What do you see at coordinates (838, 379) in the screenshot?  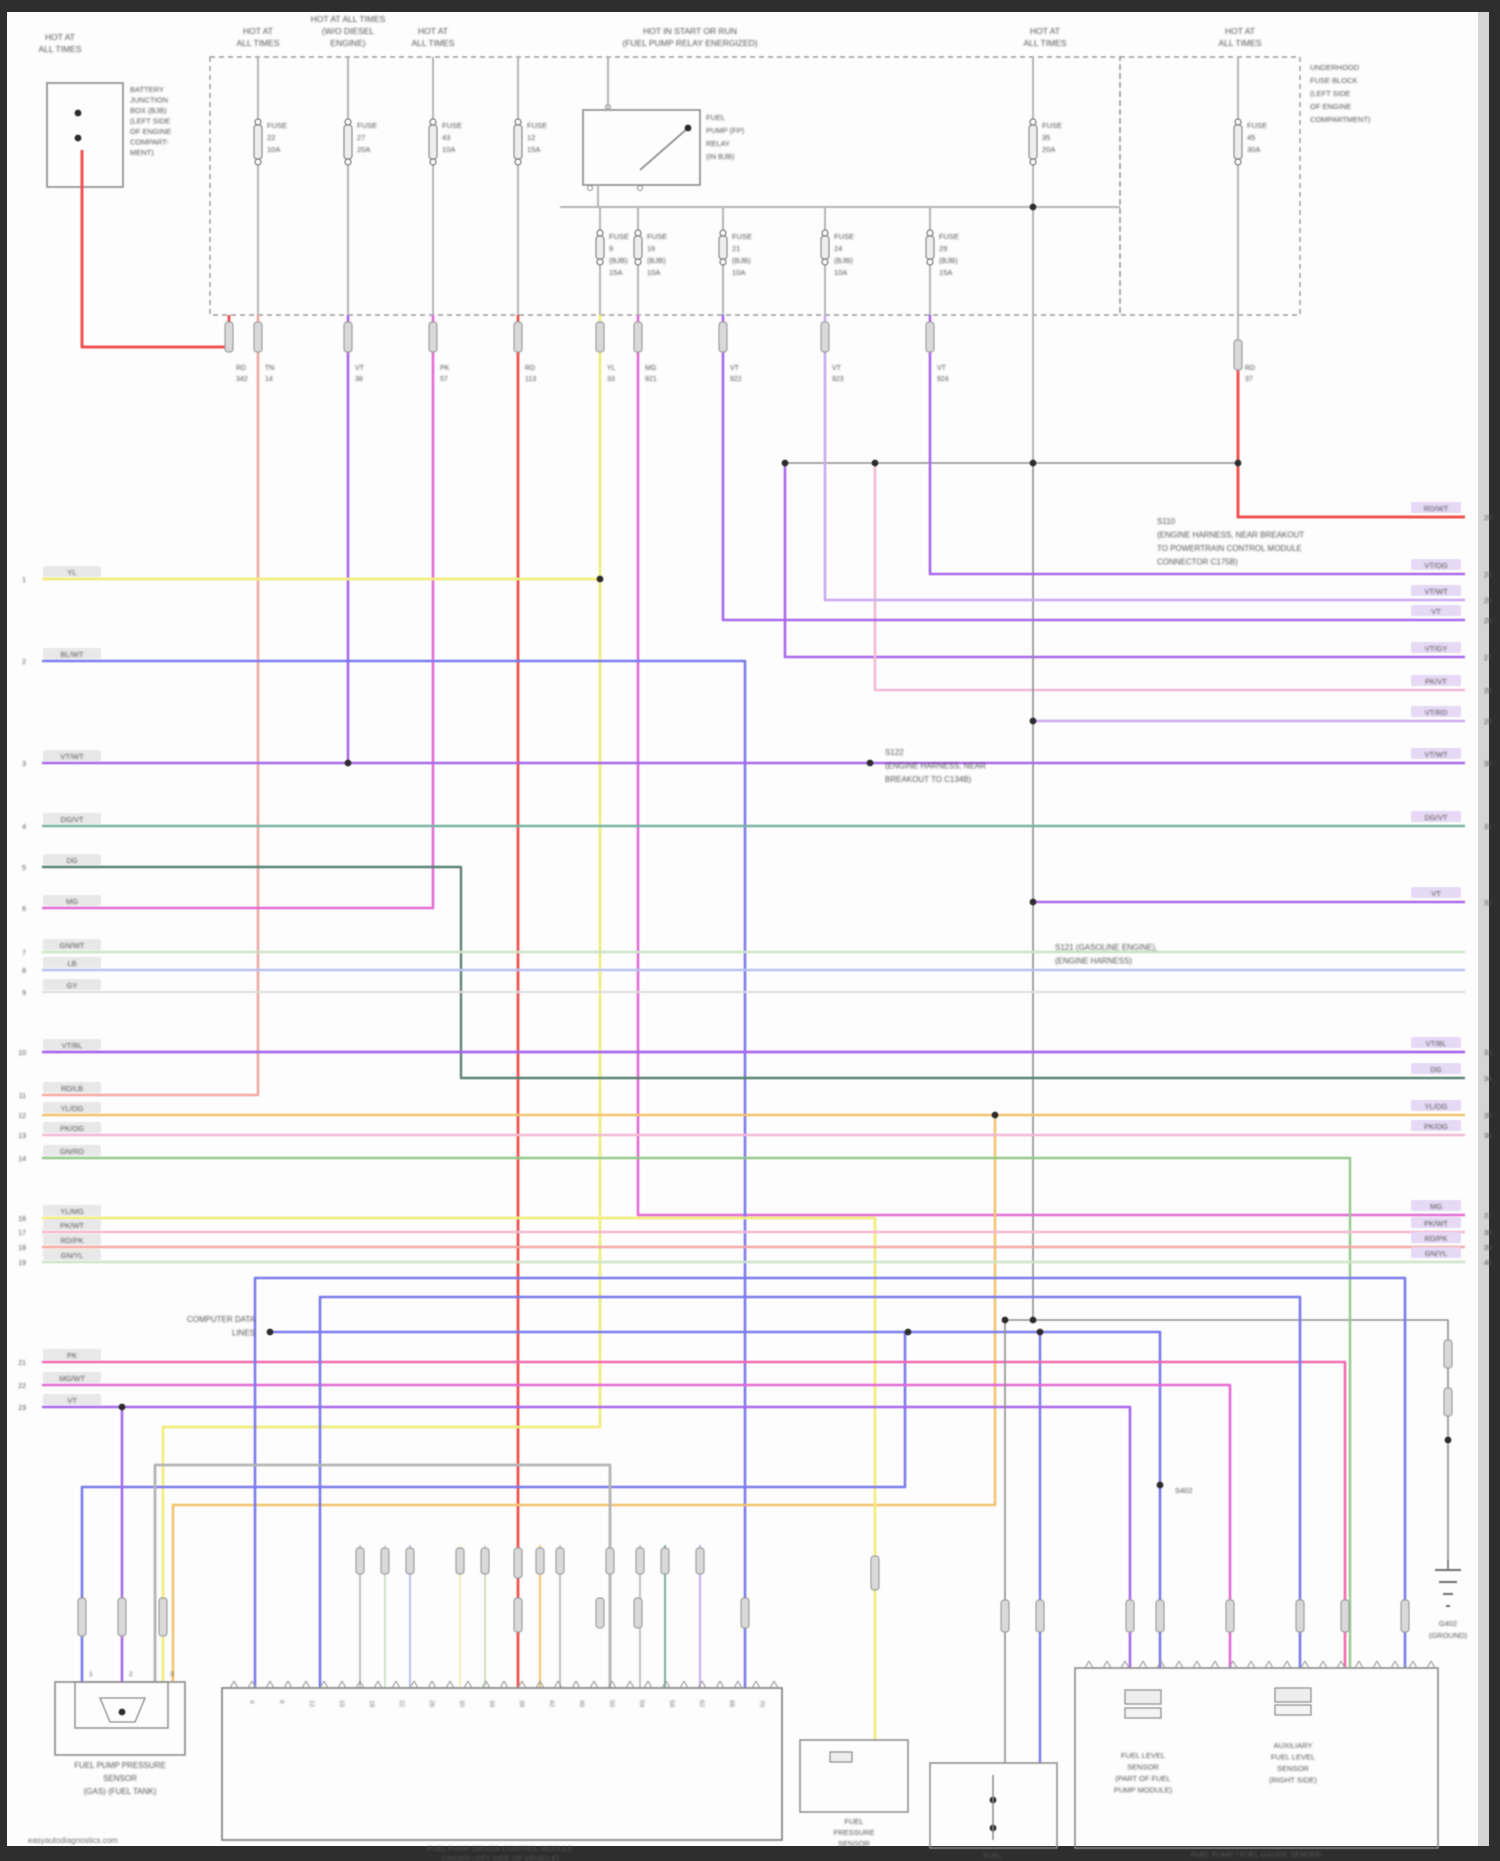 I see `svg-text: 923` at bounding box center [838, 379].